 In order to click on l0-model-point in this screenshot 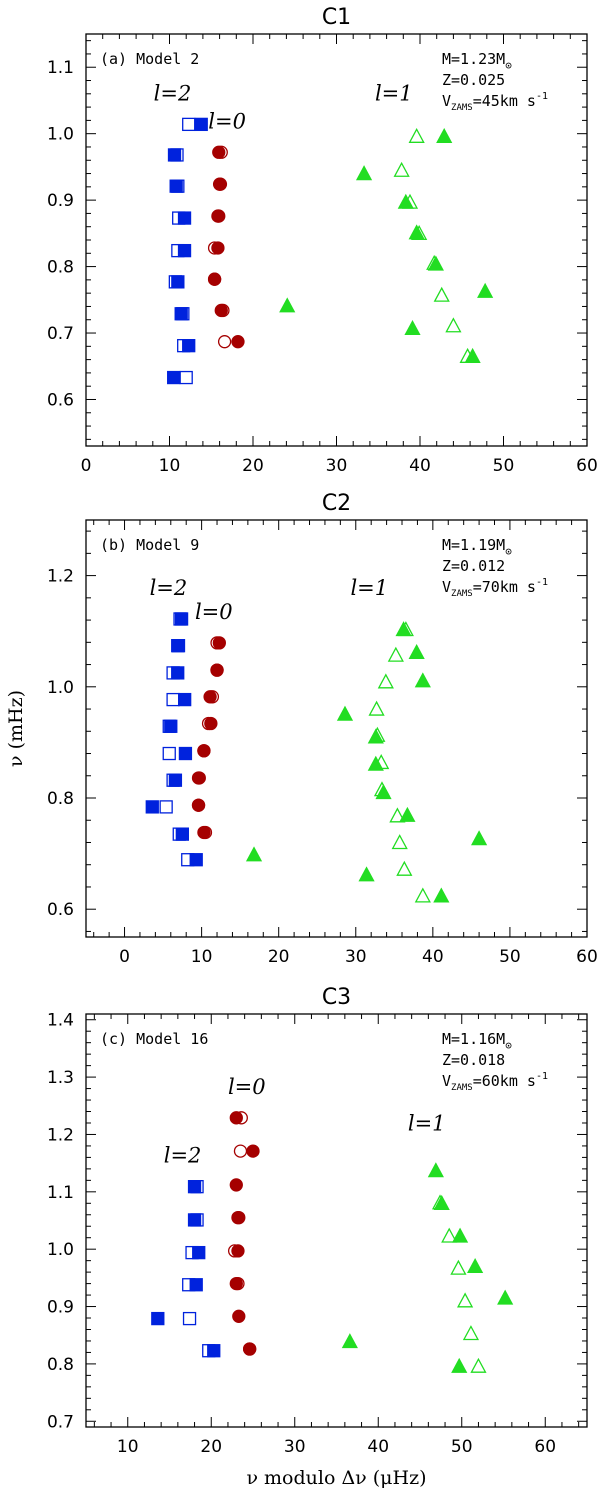, I will do `click(240, 1151)`.